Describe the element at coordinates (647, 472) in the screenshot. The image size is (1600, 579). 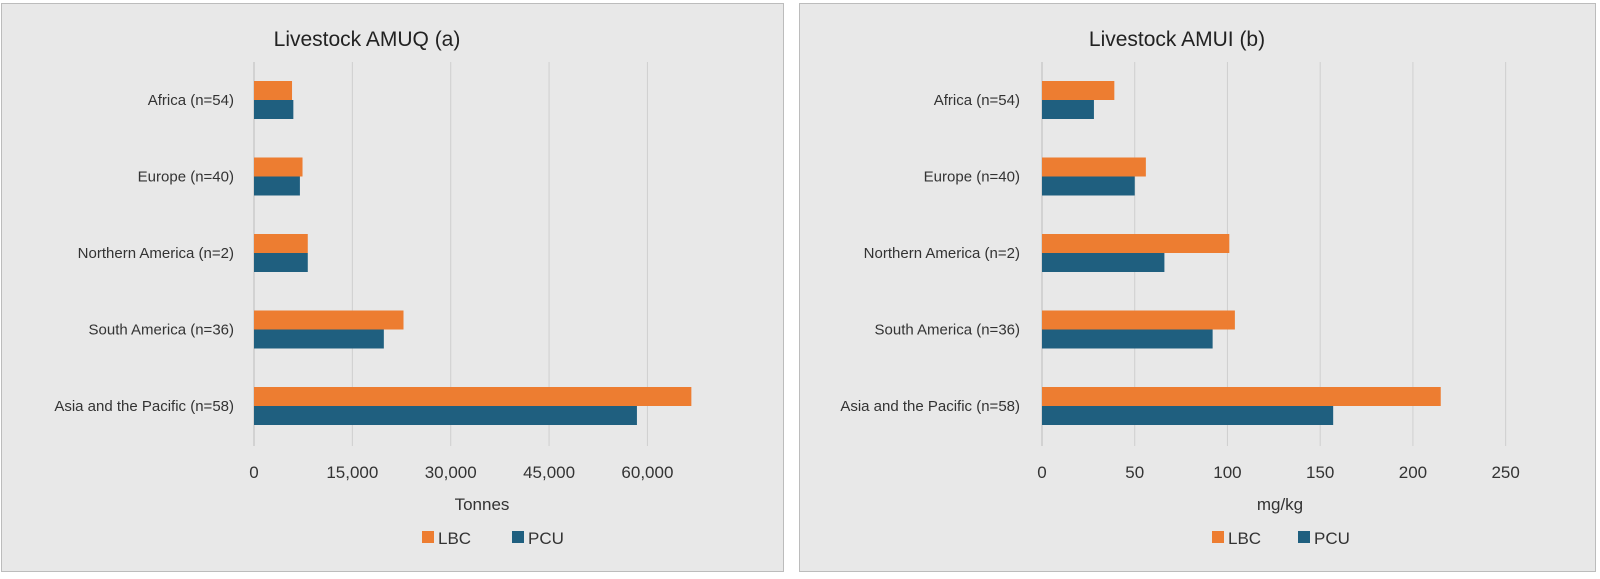
I see `x-tick-label: 60,000` at that location.